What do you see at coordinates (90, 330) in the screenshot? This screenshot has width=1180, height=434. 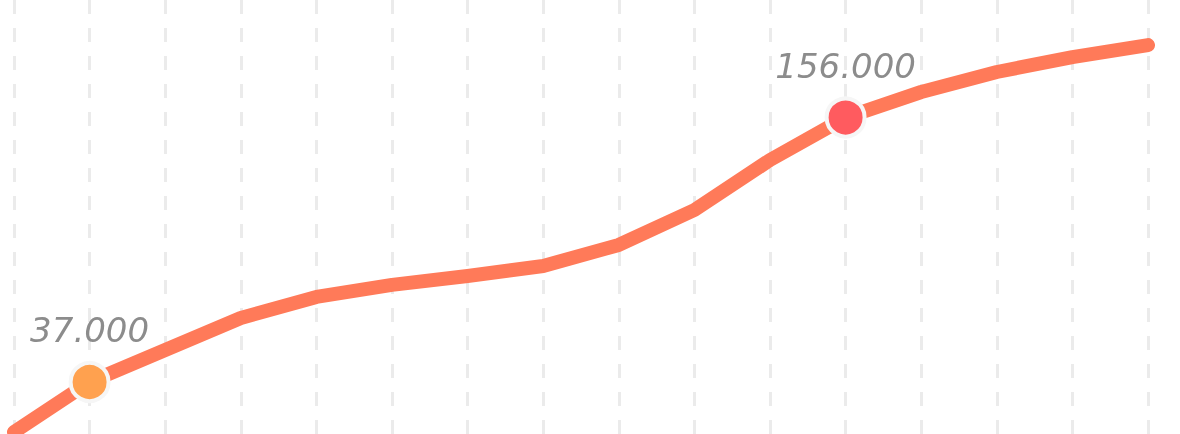 I see `data-label: 37.000` at bounding box center [90, 330].